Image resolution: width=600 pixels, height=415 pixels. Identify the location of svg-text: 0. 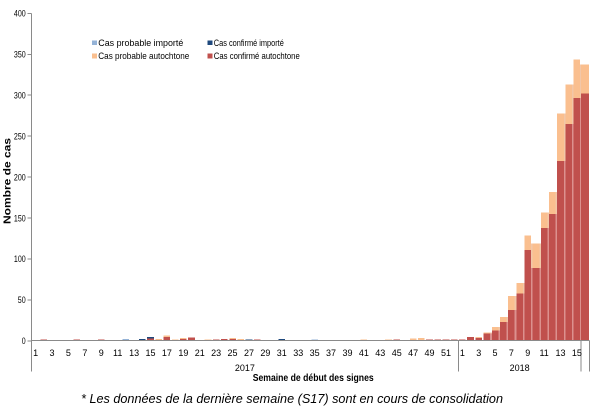
(24, 341).